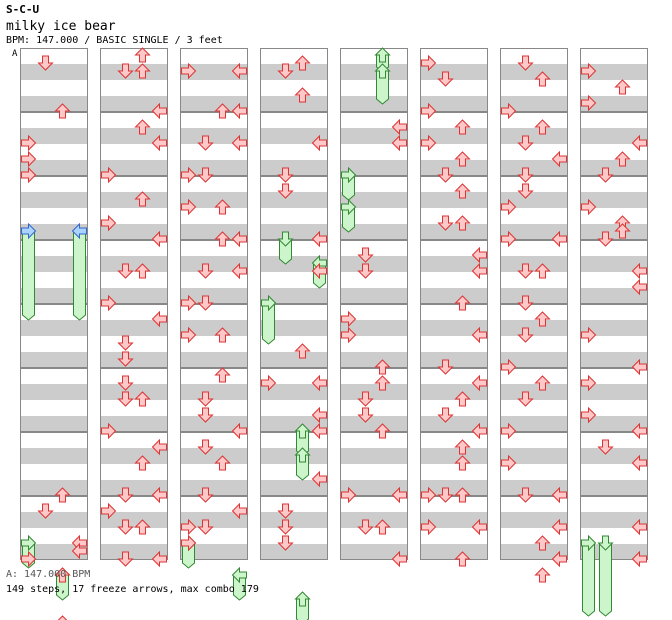 Image resolution: width=672 pixels, height=620 pixels. Describe the element at coordinates (23, 9) in the screenshot. I see `artist-name: S-C-U` at that location.